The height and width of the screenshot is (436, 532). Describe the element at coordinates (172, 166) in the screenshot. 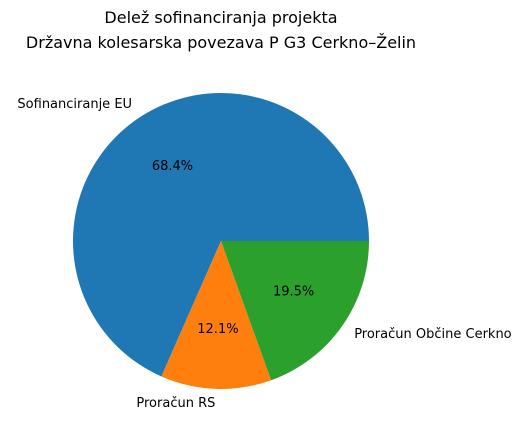

I see `pie-slice-percent-label: 68.4%` at that location.